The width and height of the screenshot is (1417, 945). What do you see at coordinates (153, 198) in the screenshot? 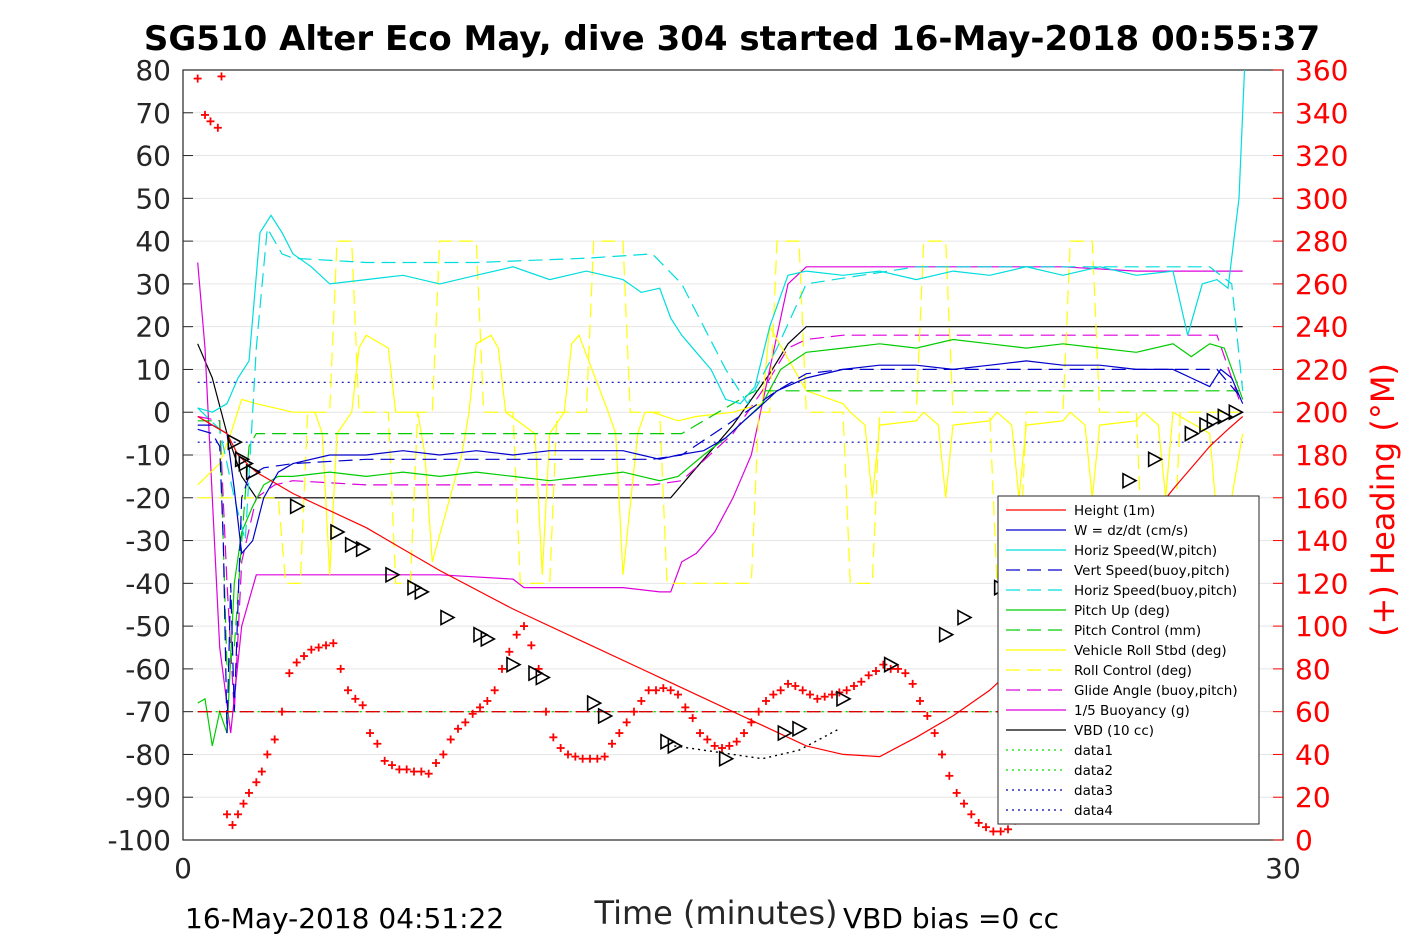
I see `y-tick-label: 50` at bounding box center [153, 198].